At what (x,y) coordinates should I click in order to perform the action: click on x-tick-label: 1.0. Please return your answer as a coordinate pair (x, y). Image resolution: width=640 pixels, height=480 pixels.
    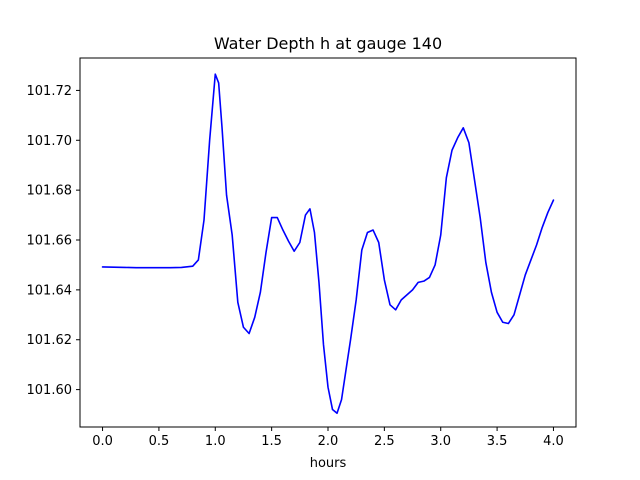
    Looking at the image, I should click on (215, 441).